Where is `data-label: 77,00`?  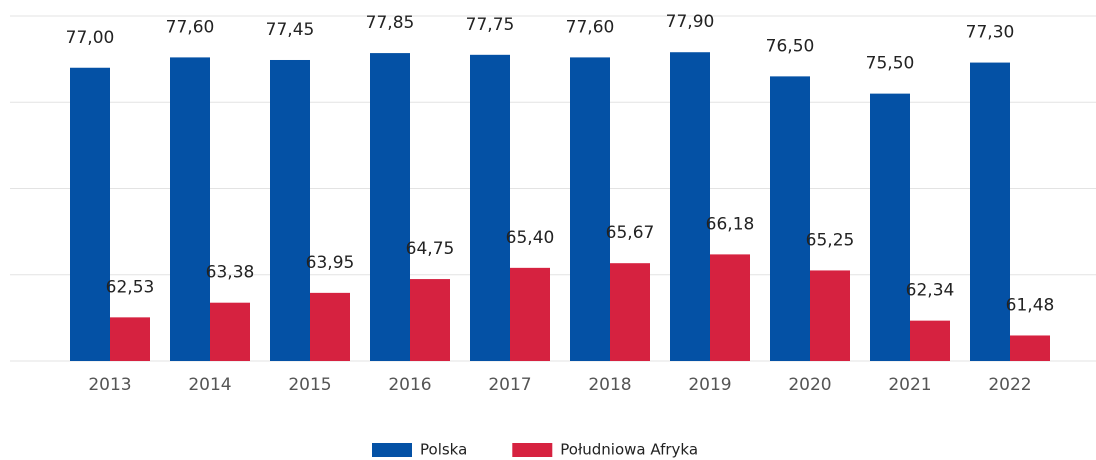
data-label: 77,00 is located at coordinates (90, 38).